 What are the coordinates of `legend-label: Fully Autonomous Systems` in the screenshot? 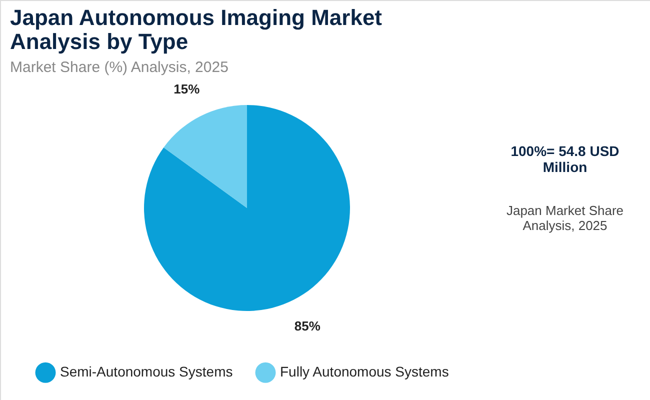 It's located at (364, 372).